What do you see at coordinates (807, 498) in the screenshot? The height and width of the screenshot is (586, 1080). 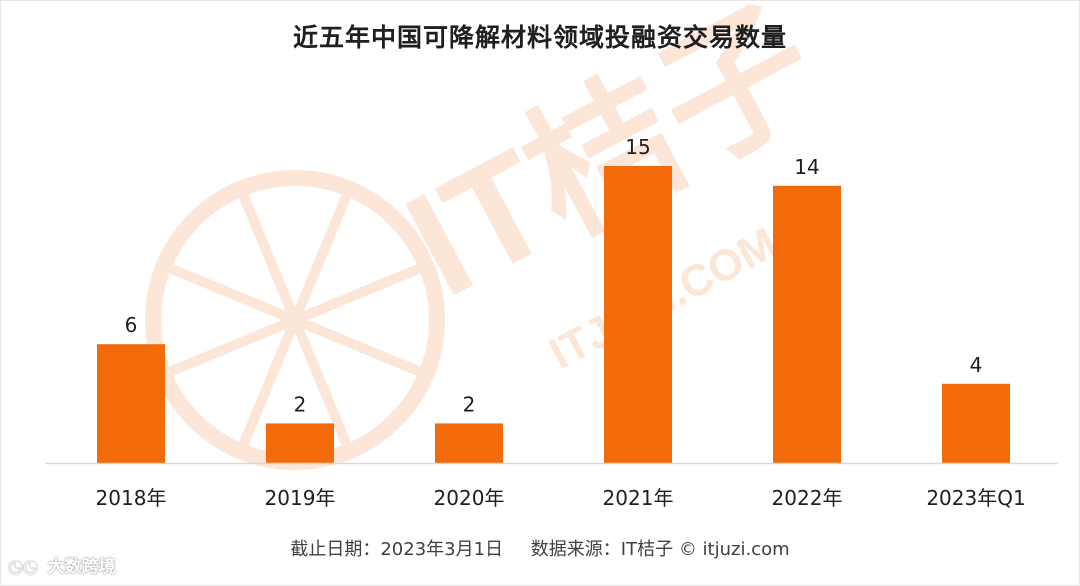 I see `x-tick-label: 2022年` at bounding box center [807, 498].